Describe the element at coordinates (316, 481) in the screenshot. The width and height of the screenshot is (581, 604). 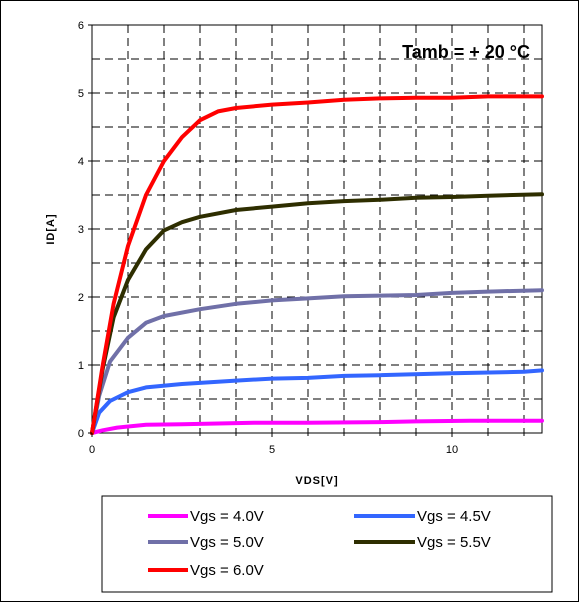
I see `x-axis-title: VDS[V]` at that location.